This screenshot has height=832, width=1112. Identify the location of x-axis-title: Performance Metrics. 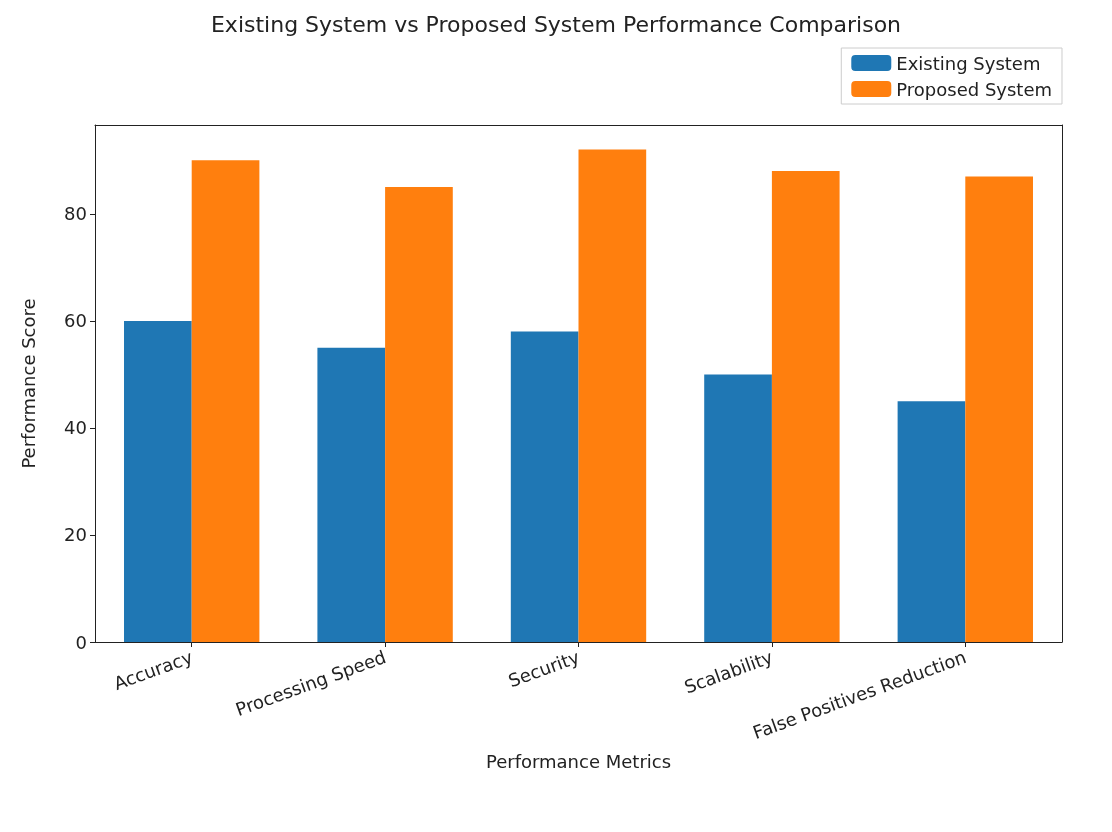
(578, 761).